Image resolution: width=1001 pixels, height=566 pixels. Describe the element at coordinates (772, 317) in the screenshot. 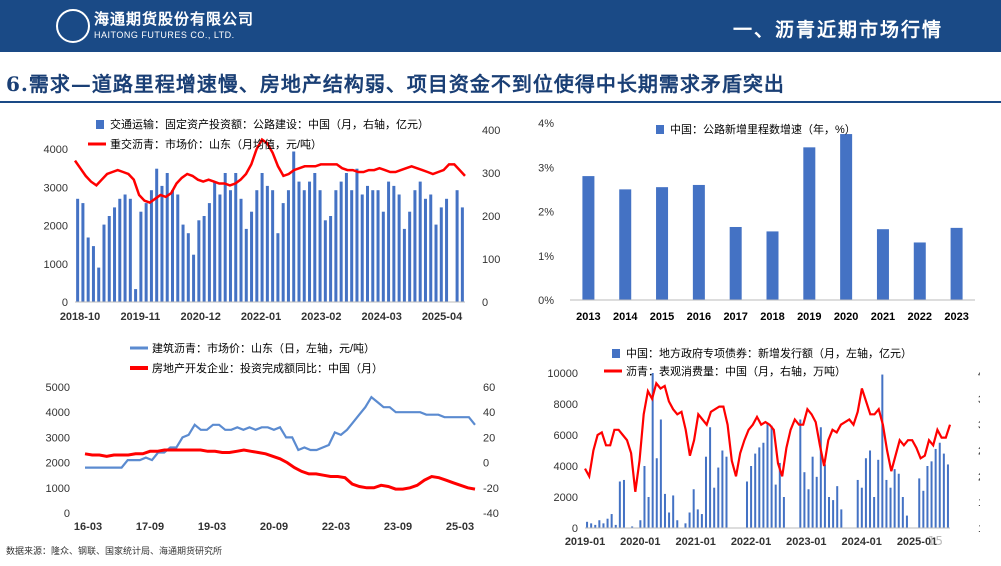

I see `x-tick-label: 2018` at that location.